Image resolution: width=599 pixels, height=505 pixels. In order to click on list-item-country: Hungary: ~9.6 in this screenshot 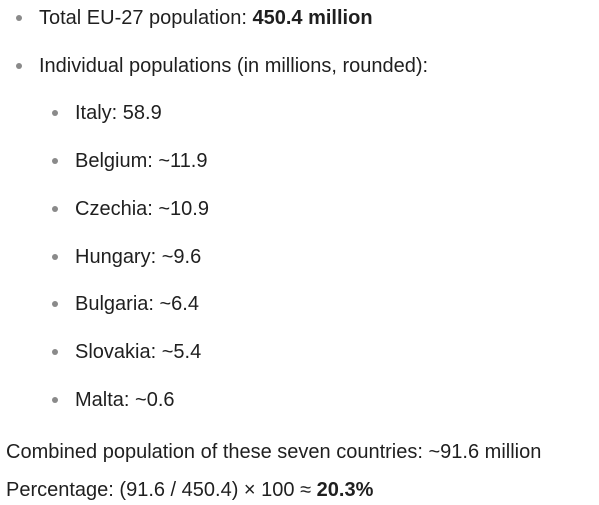, I will do `click(126, 257)`.